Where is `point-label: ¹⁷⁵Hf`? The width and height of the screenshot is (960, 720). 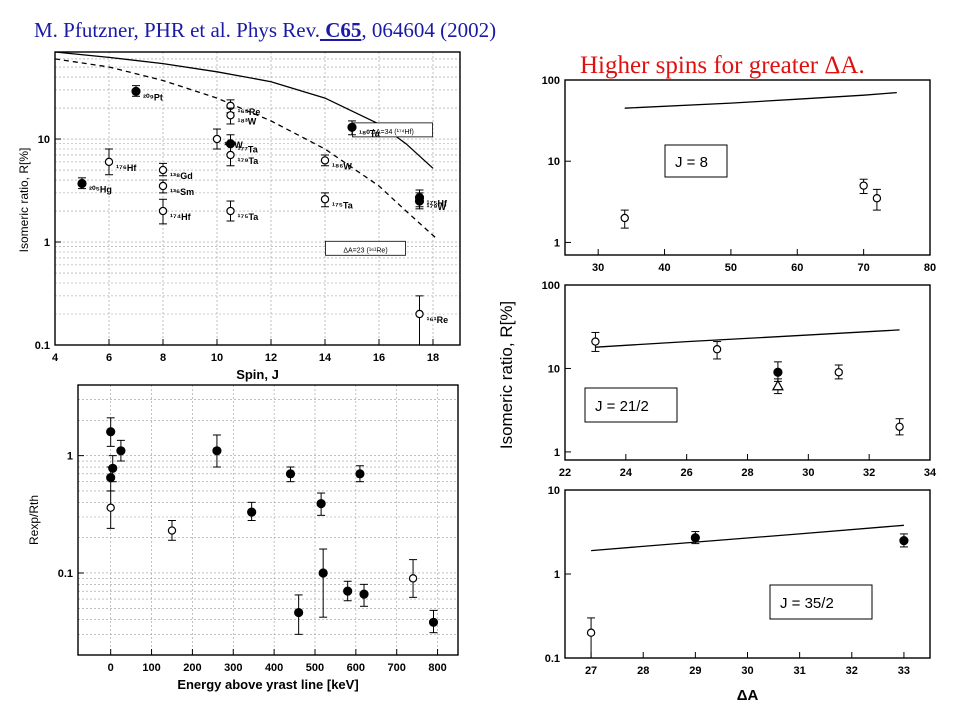 point-label: ¹⁷⁵Hf is located at coordinates (437, 204).